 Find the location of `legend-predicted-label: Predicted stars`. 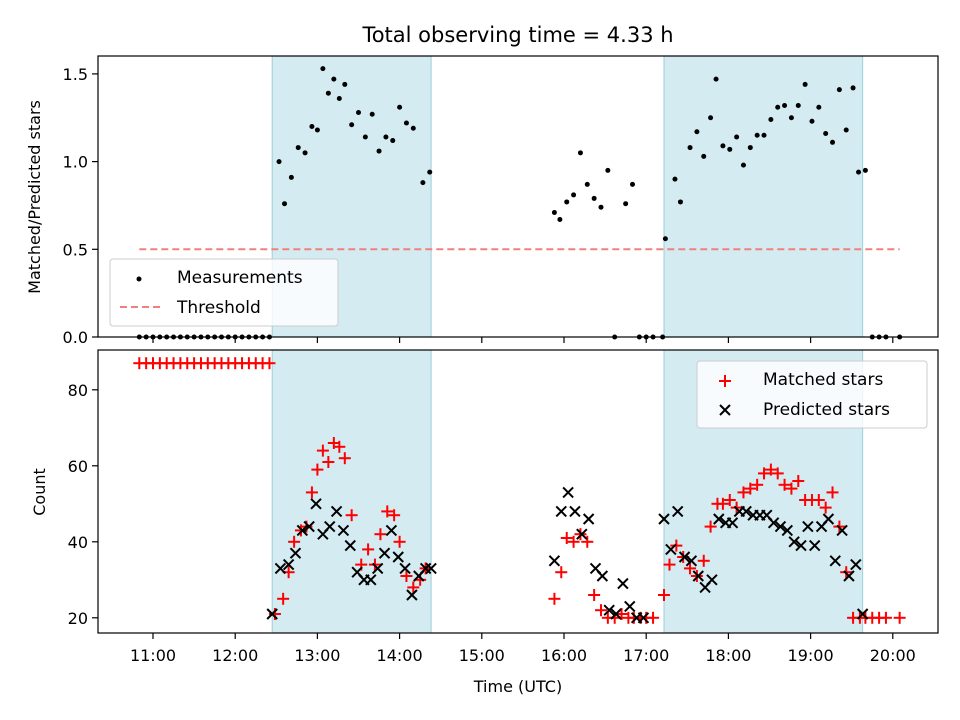

legend-predicted-label: Predicted stars is located at coordinates (826, 410).